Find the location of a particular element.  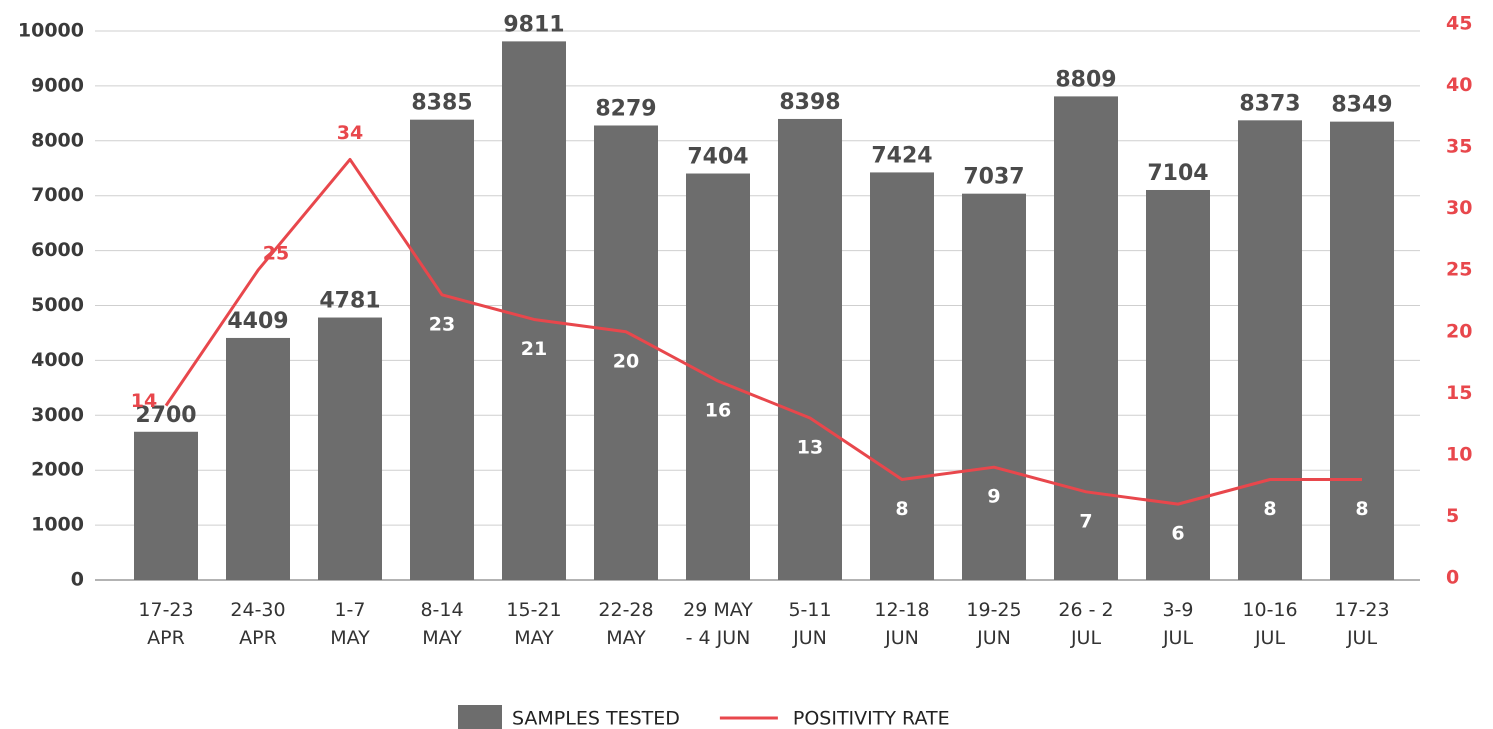

line-value-label: 13 is located at coordinates (810, 447).